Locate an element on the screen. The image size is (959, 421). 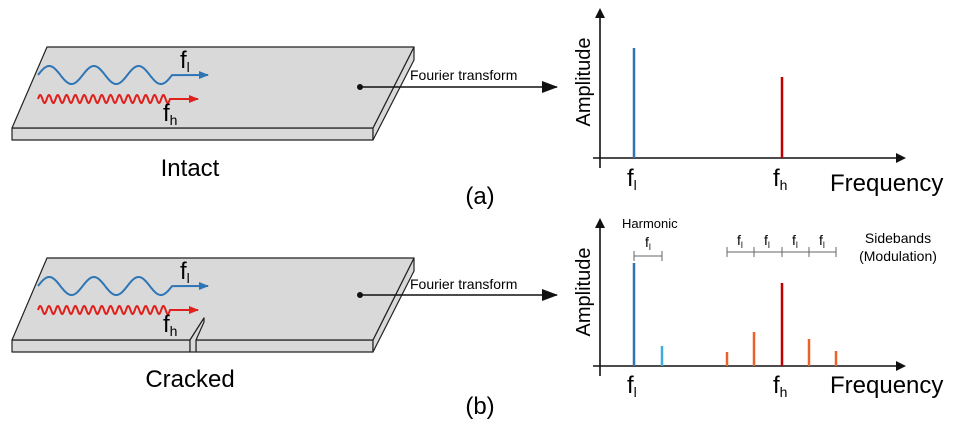
sidebands-label: Sidebands is located at coordinates (898, 238).